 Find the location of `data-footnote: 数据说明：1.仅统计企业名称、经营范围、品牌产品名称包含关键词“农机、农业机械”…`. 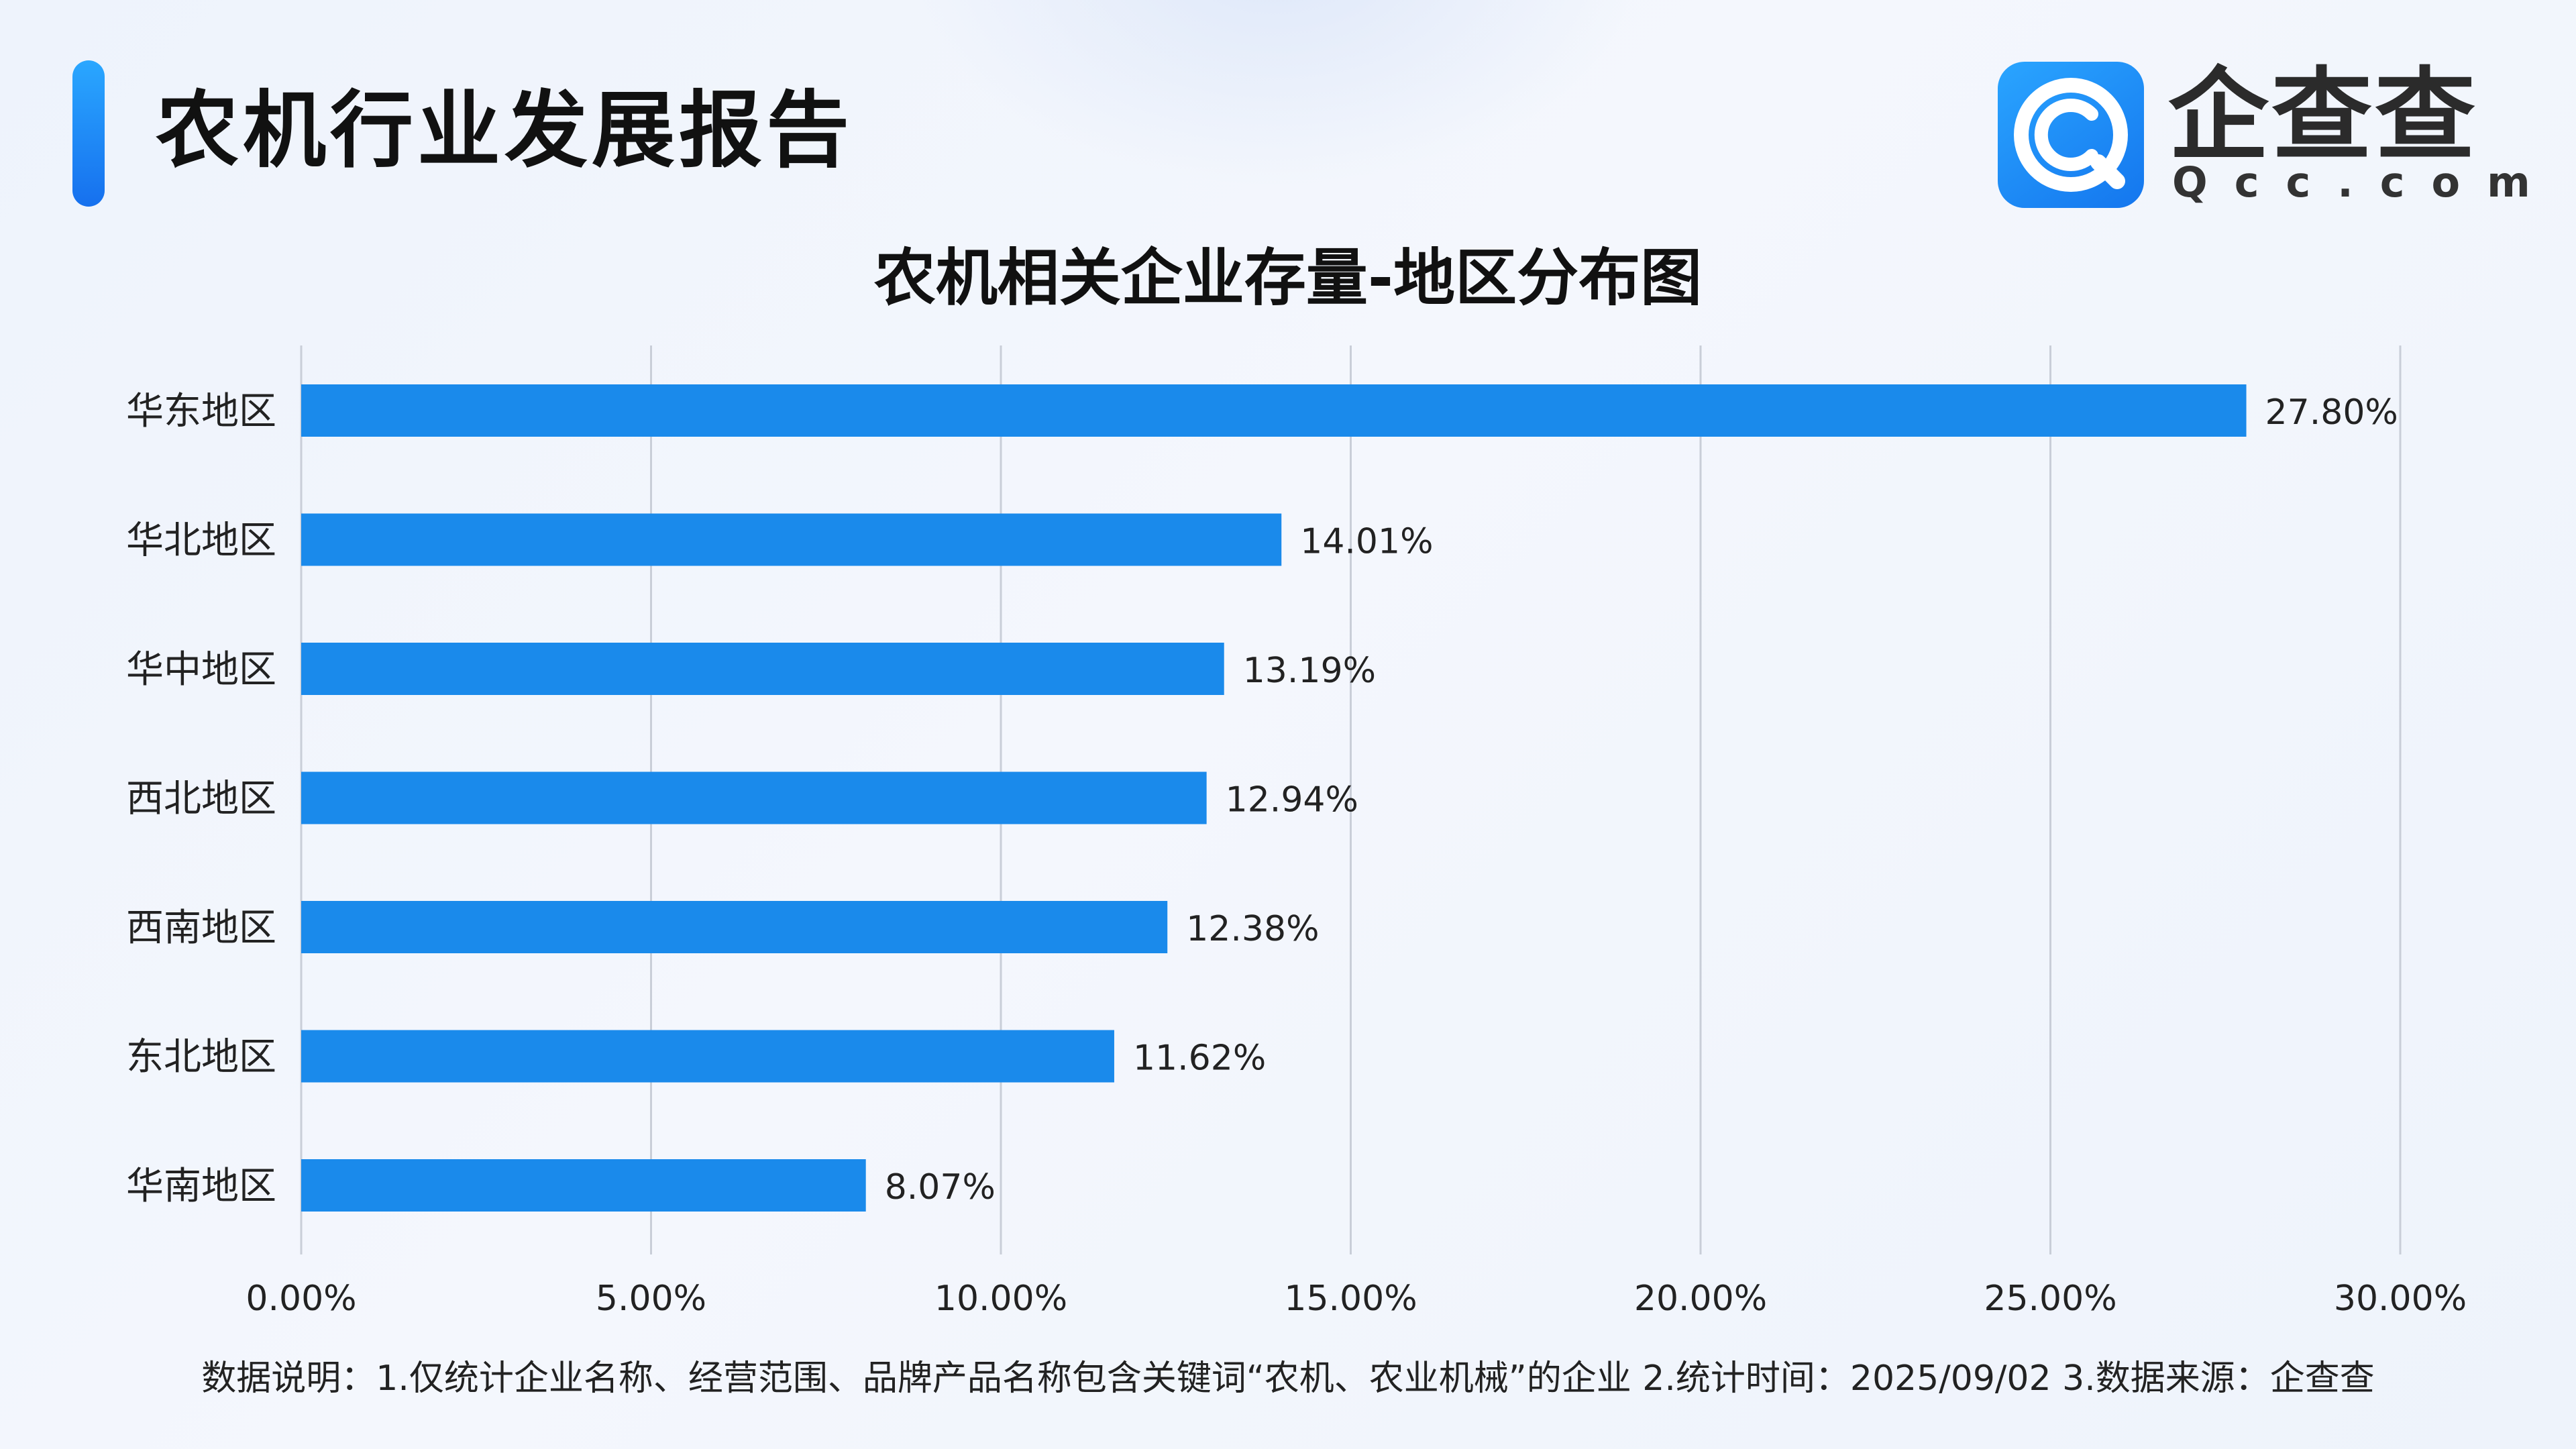

data-footnote: 数据说明：1.仅统计企业名称、经营范围、品牌产品名称包含关键词“农机、农业机械”… is located at coordinates (1288, 1378).